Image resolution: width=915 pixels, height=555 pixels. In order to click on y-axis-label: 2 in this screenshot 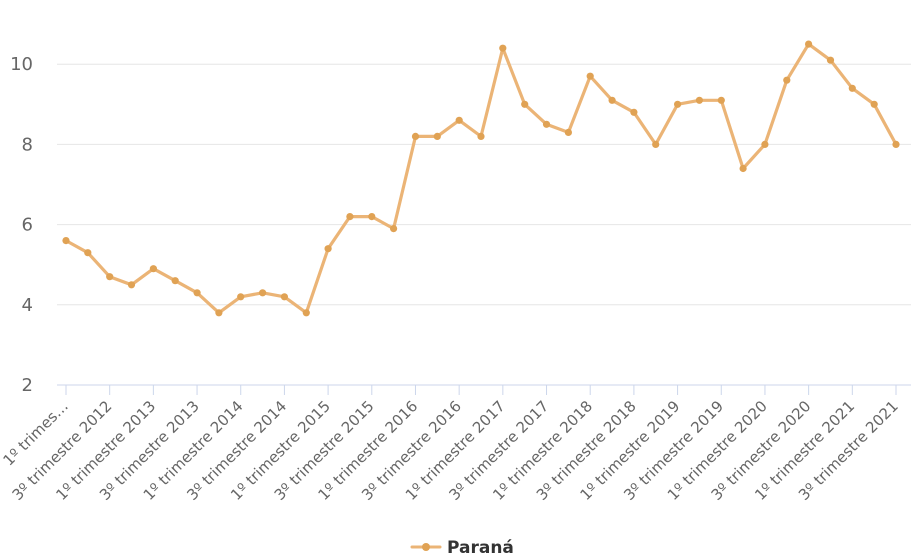, I will do `click(27, 385)`.